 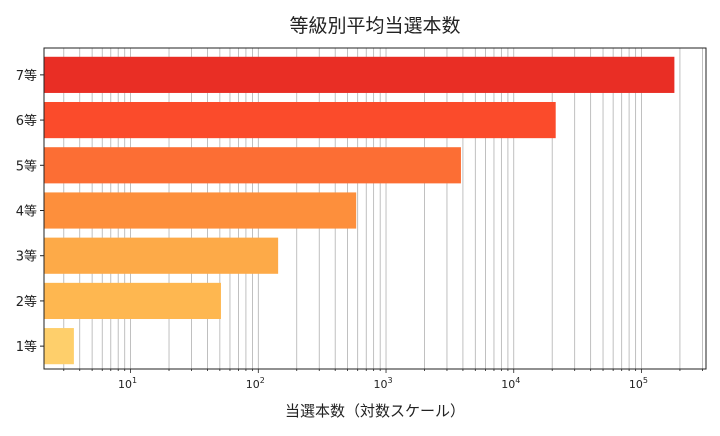 I want to click on bar-6等, so click(x=300, y=120).